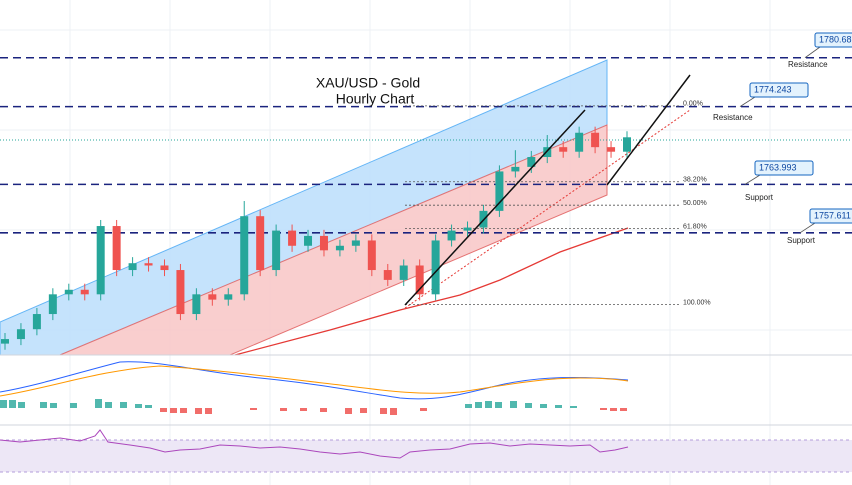 The image size is (852, 485). What do you see at coordinates (375, 99) in the screenshot?
I see `chart-title: Hourly Chart` at bounding box center [375, 99].